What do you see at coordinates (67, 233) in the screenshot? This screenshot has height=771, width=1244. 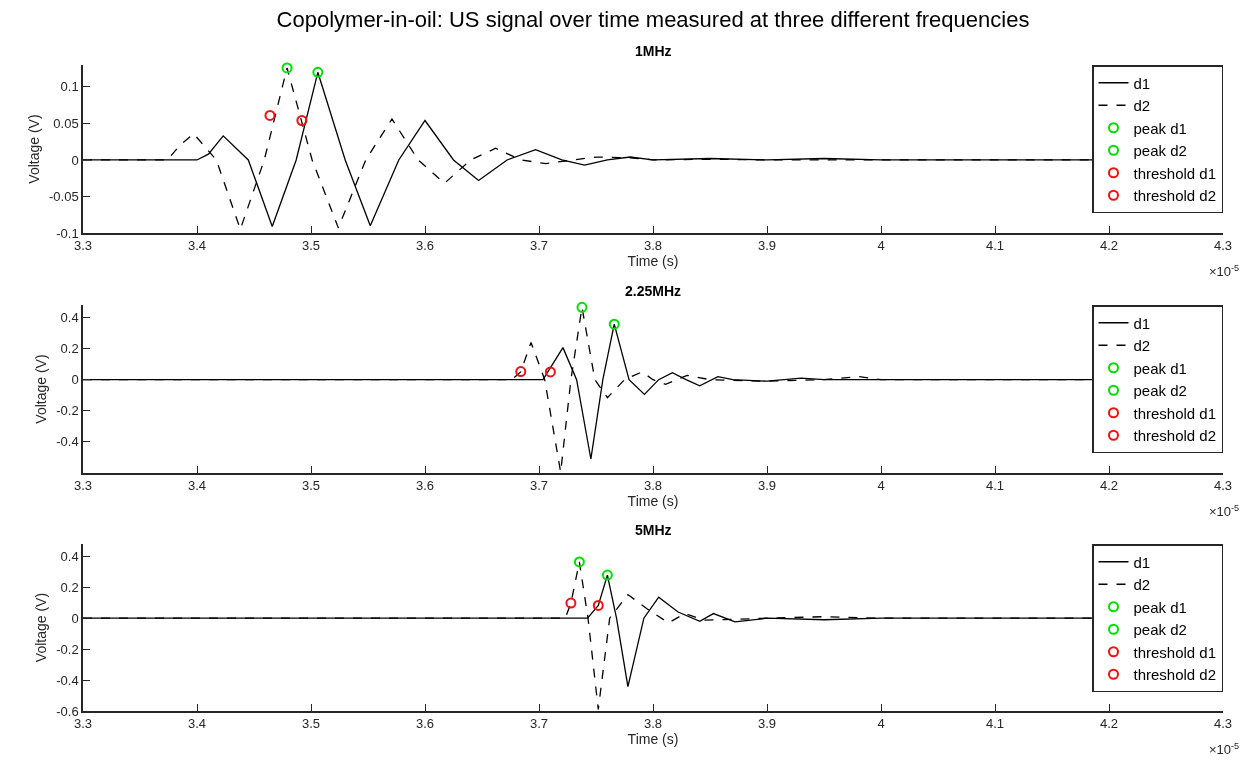 I see `y-tick-label: -0.1` at bounding box center [67, 233].